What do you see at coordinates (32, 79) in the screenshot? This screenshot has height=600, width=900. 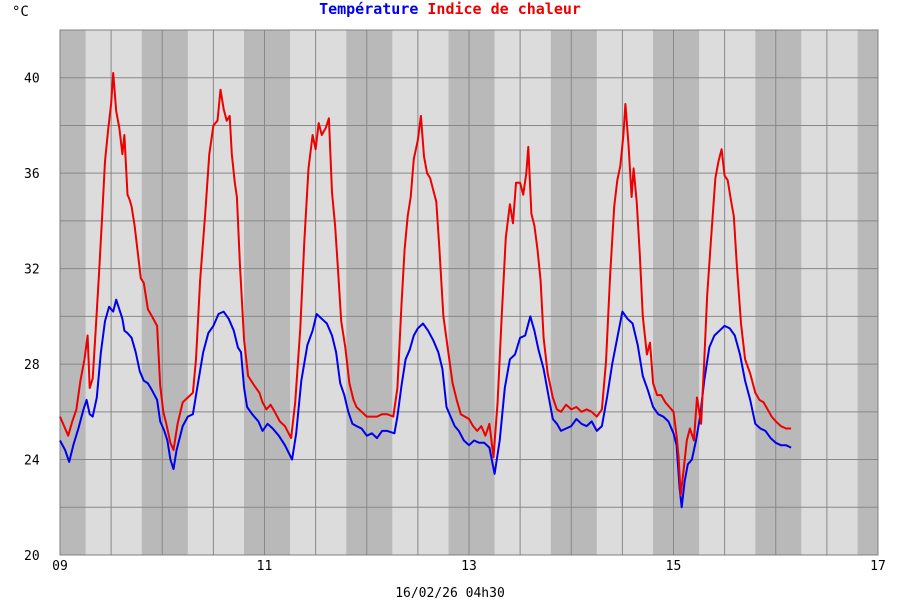 I see `y-tick-label: 40` at bounding box center [32, 79].